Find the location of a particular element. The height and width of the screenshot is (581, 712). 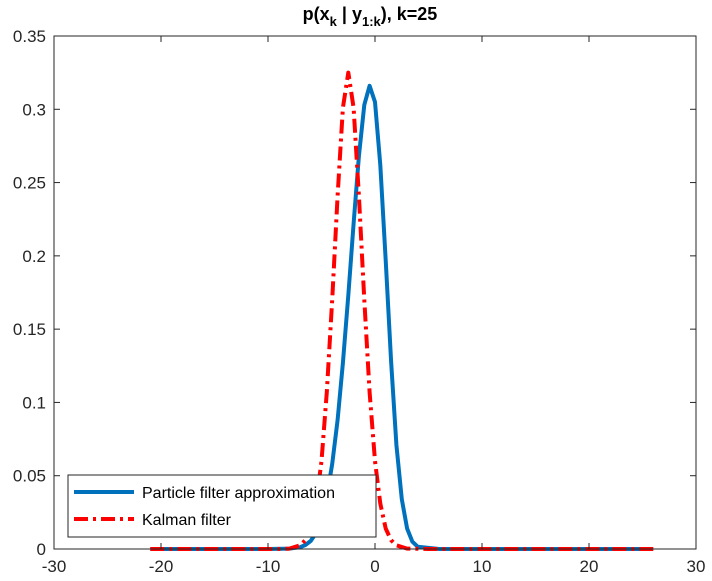

y-tick-label: 0.35 is located at coordinates (29, 36).